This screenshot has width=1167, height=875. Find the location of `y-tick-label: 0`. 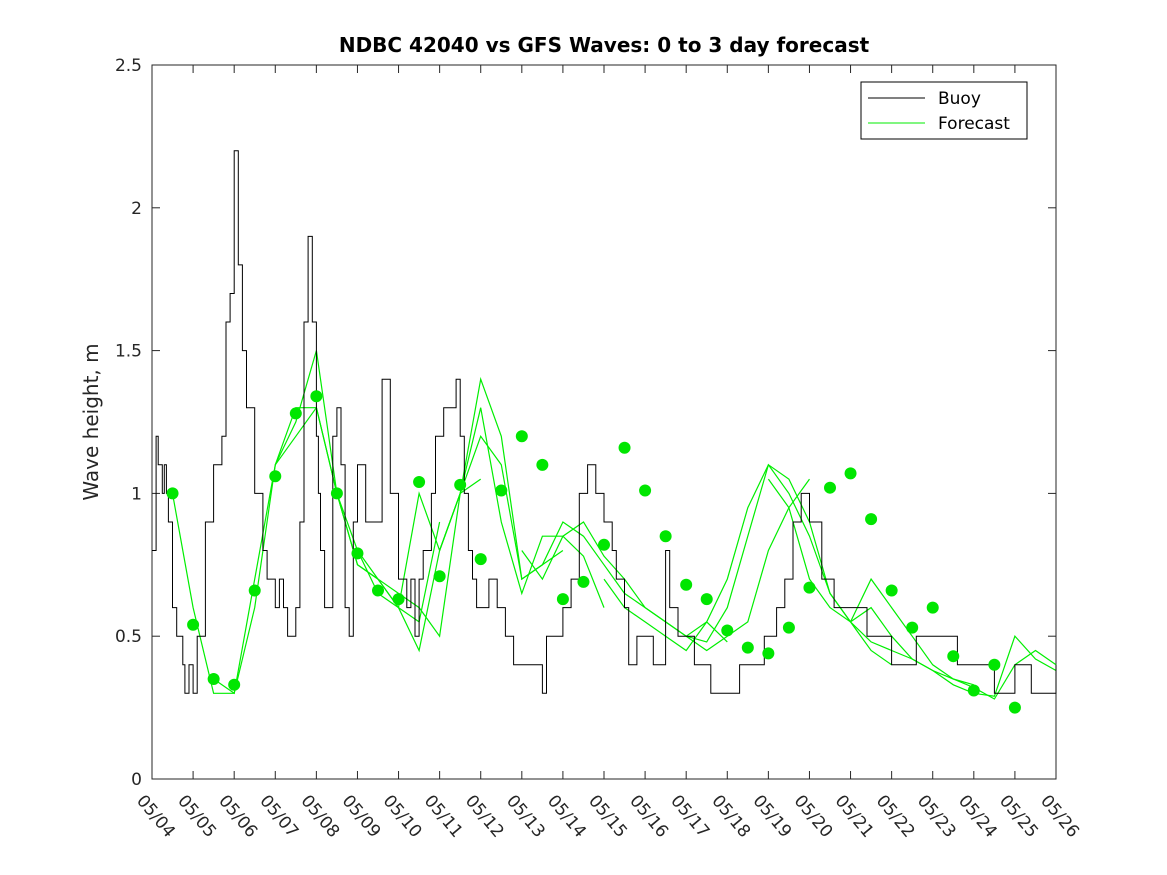

y-tick-label: 0 is located at coordinates (136, 780).